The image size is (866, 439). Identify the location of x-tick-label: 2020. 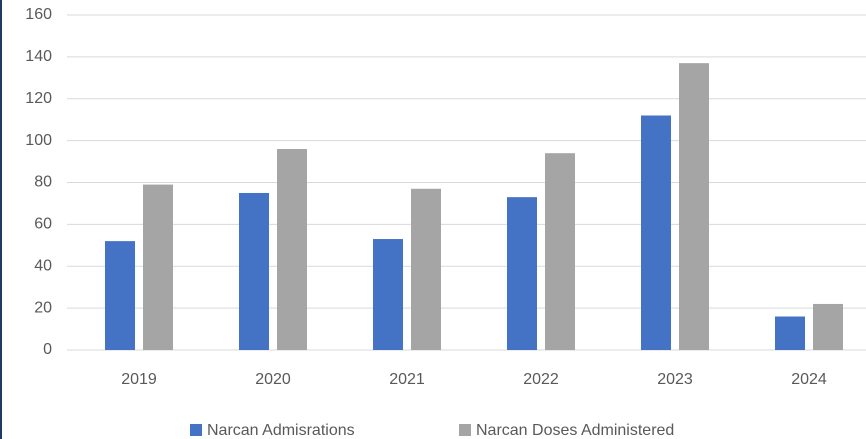
(273, 379).